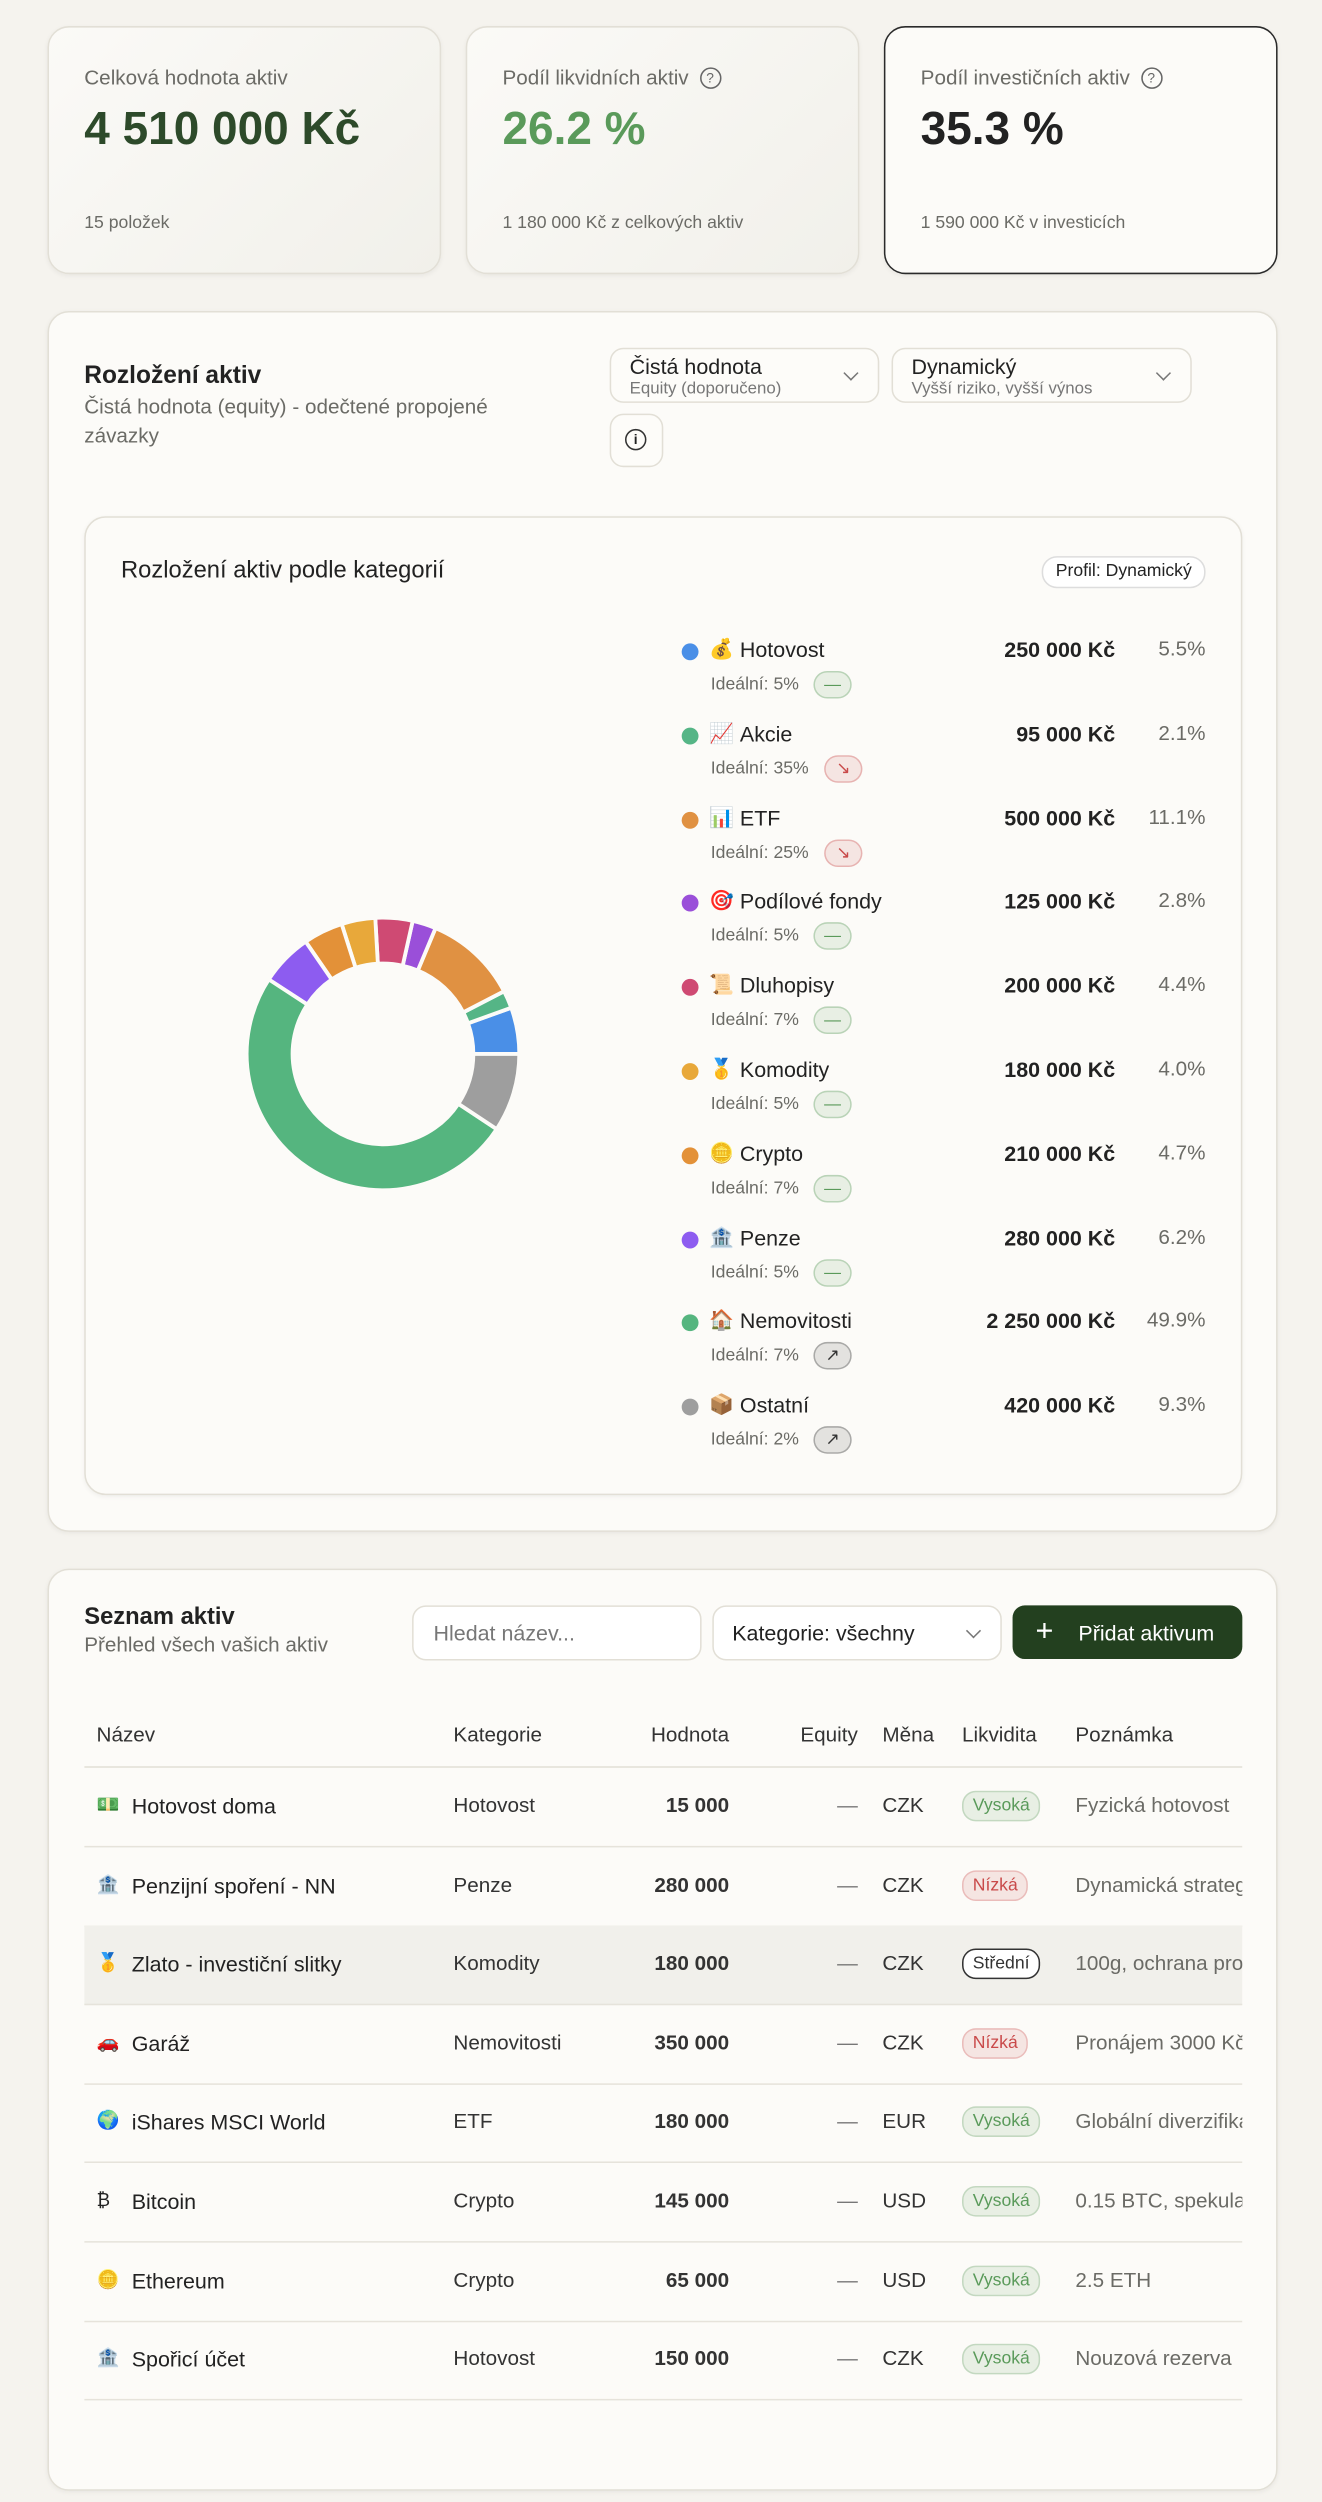  What do you see at coordinates (222, 129) in the screenshot?
I see `stat-value: 4 510 000 Kč` at bounding box center [222, 129].